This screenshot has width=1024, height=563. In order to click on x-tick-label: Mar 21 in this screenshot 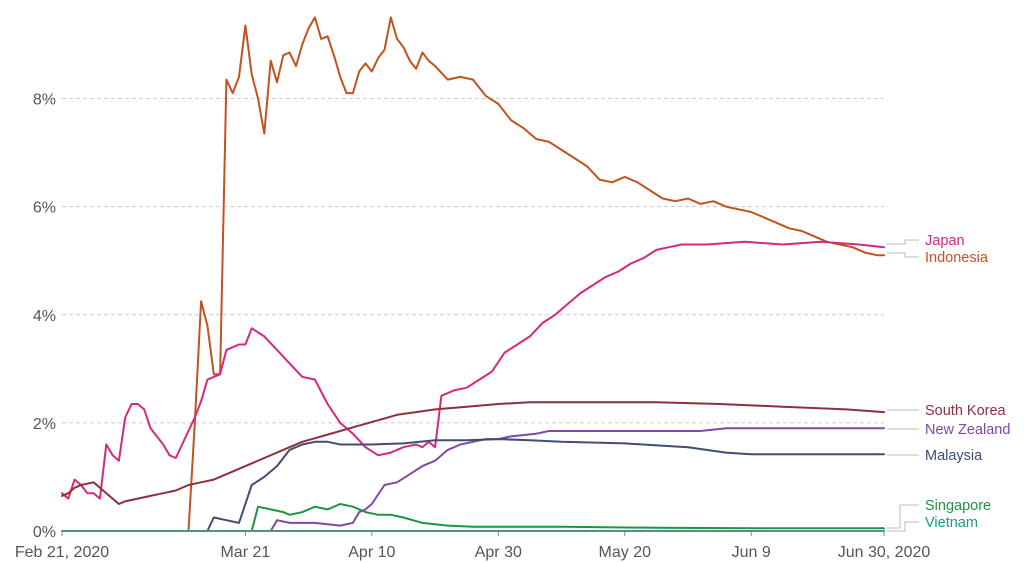, I will do `click(245, 552)`.